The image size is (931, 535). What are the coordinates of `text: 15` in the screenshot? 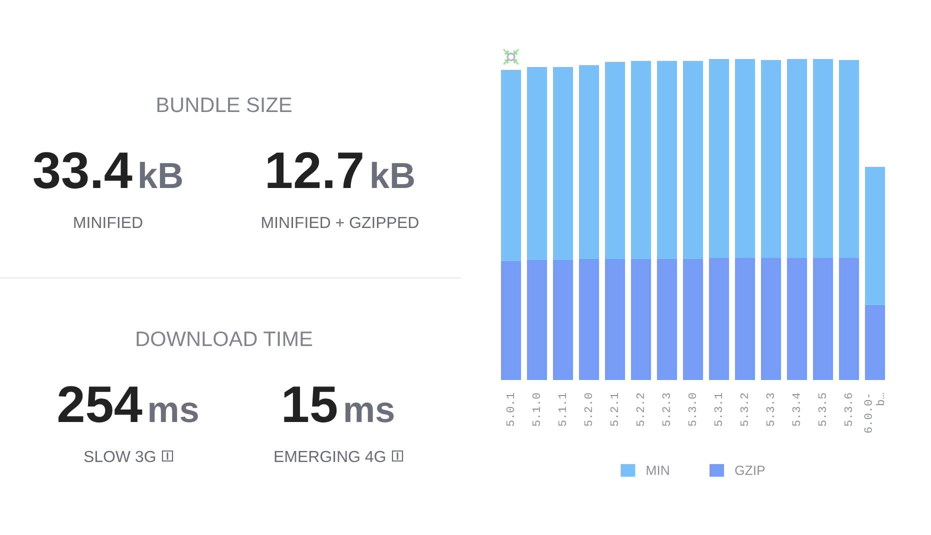 It's located at (310, 404).